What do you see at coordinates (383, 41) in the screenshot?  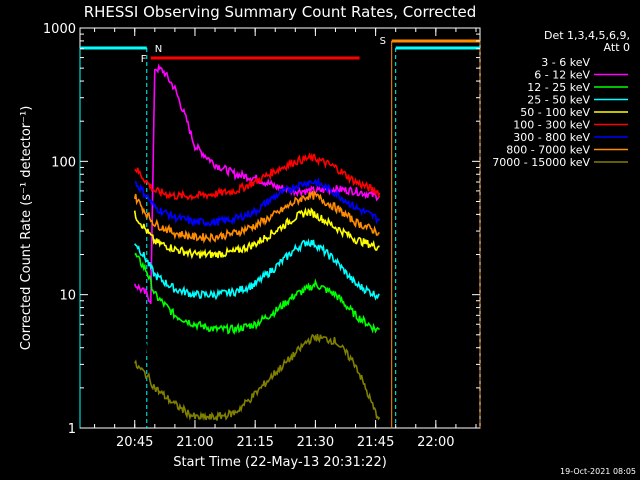 I see `saa-flag-label: S` at bounding box center [383, 41].